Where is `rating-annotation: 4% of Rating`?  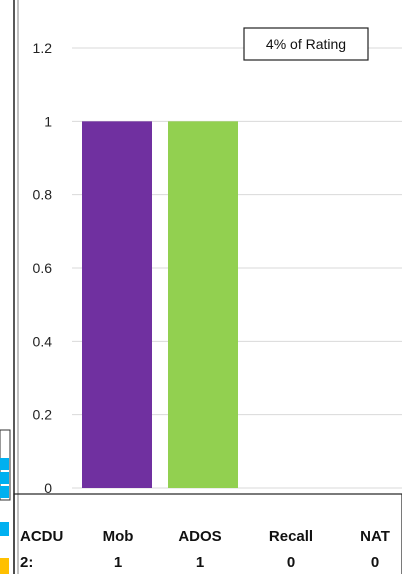 rating-annotation: 4% of Rating is located at coordinates (306, 44).